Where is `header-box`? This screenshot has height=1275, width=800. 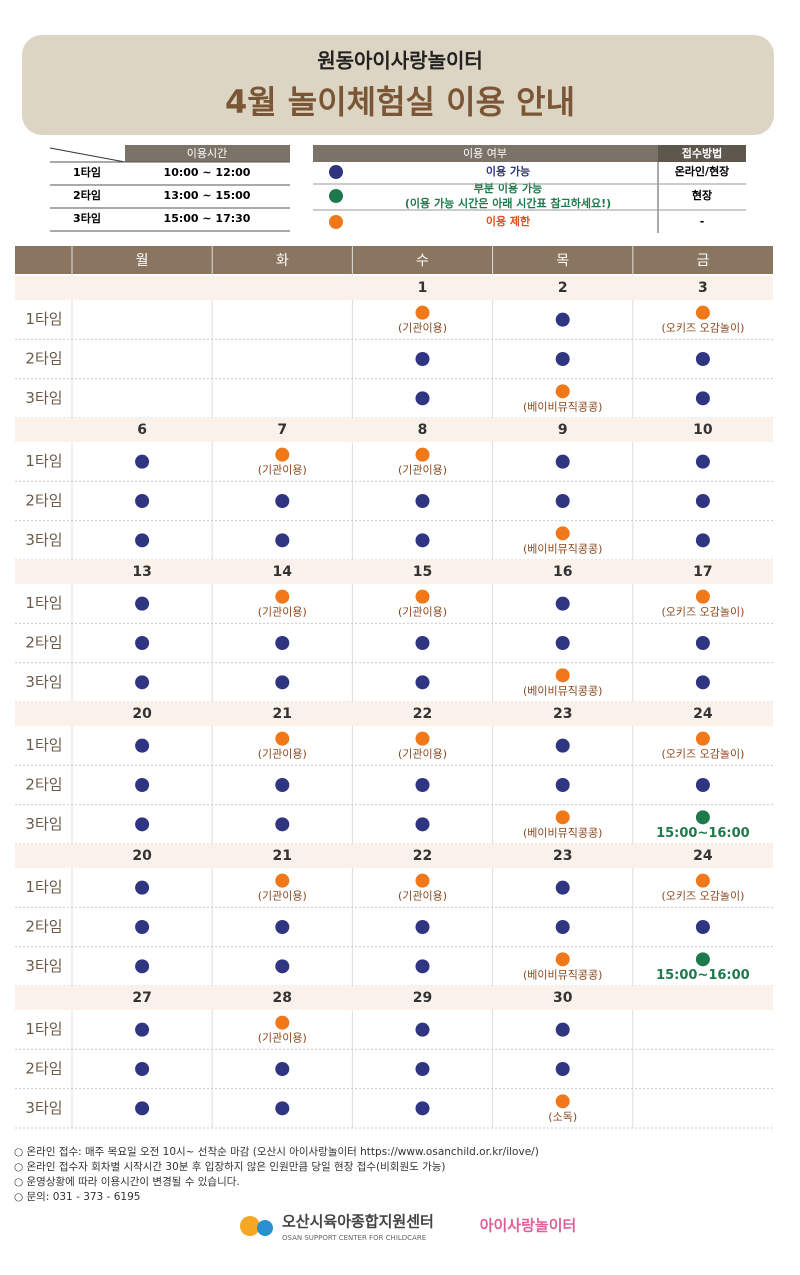
header-box is located at coordinates (398, 85).